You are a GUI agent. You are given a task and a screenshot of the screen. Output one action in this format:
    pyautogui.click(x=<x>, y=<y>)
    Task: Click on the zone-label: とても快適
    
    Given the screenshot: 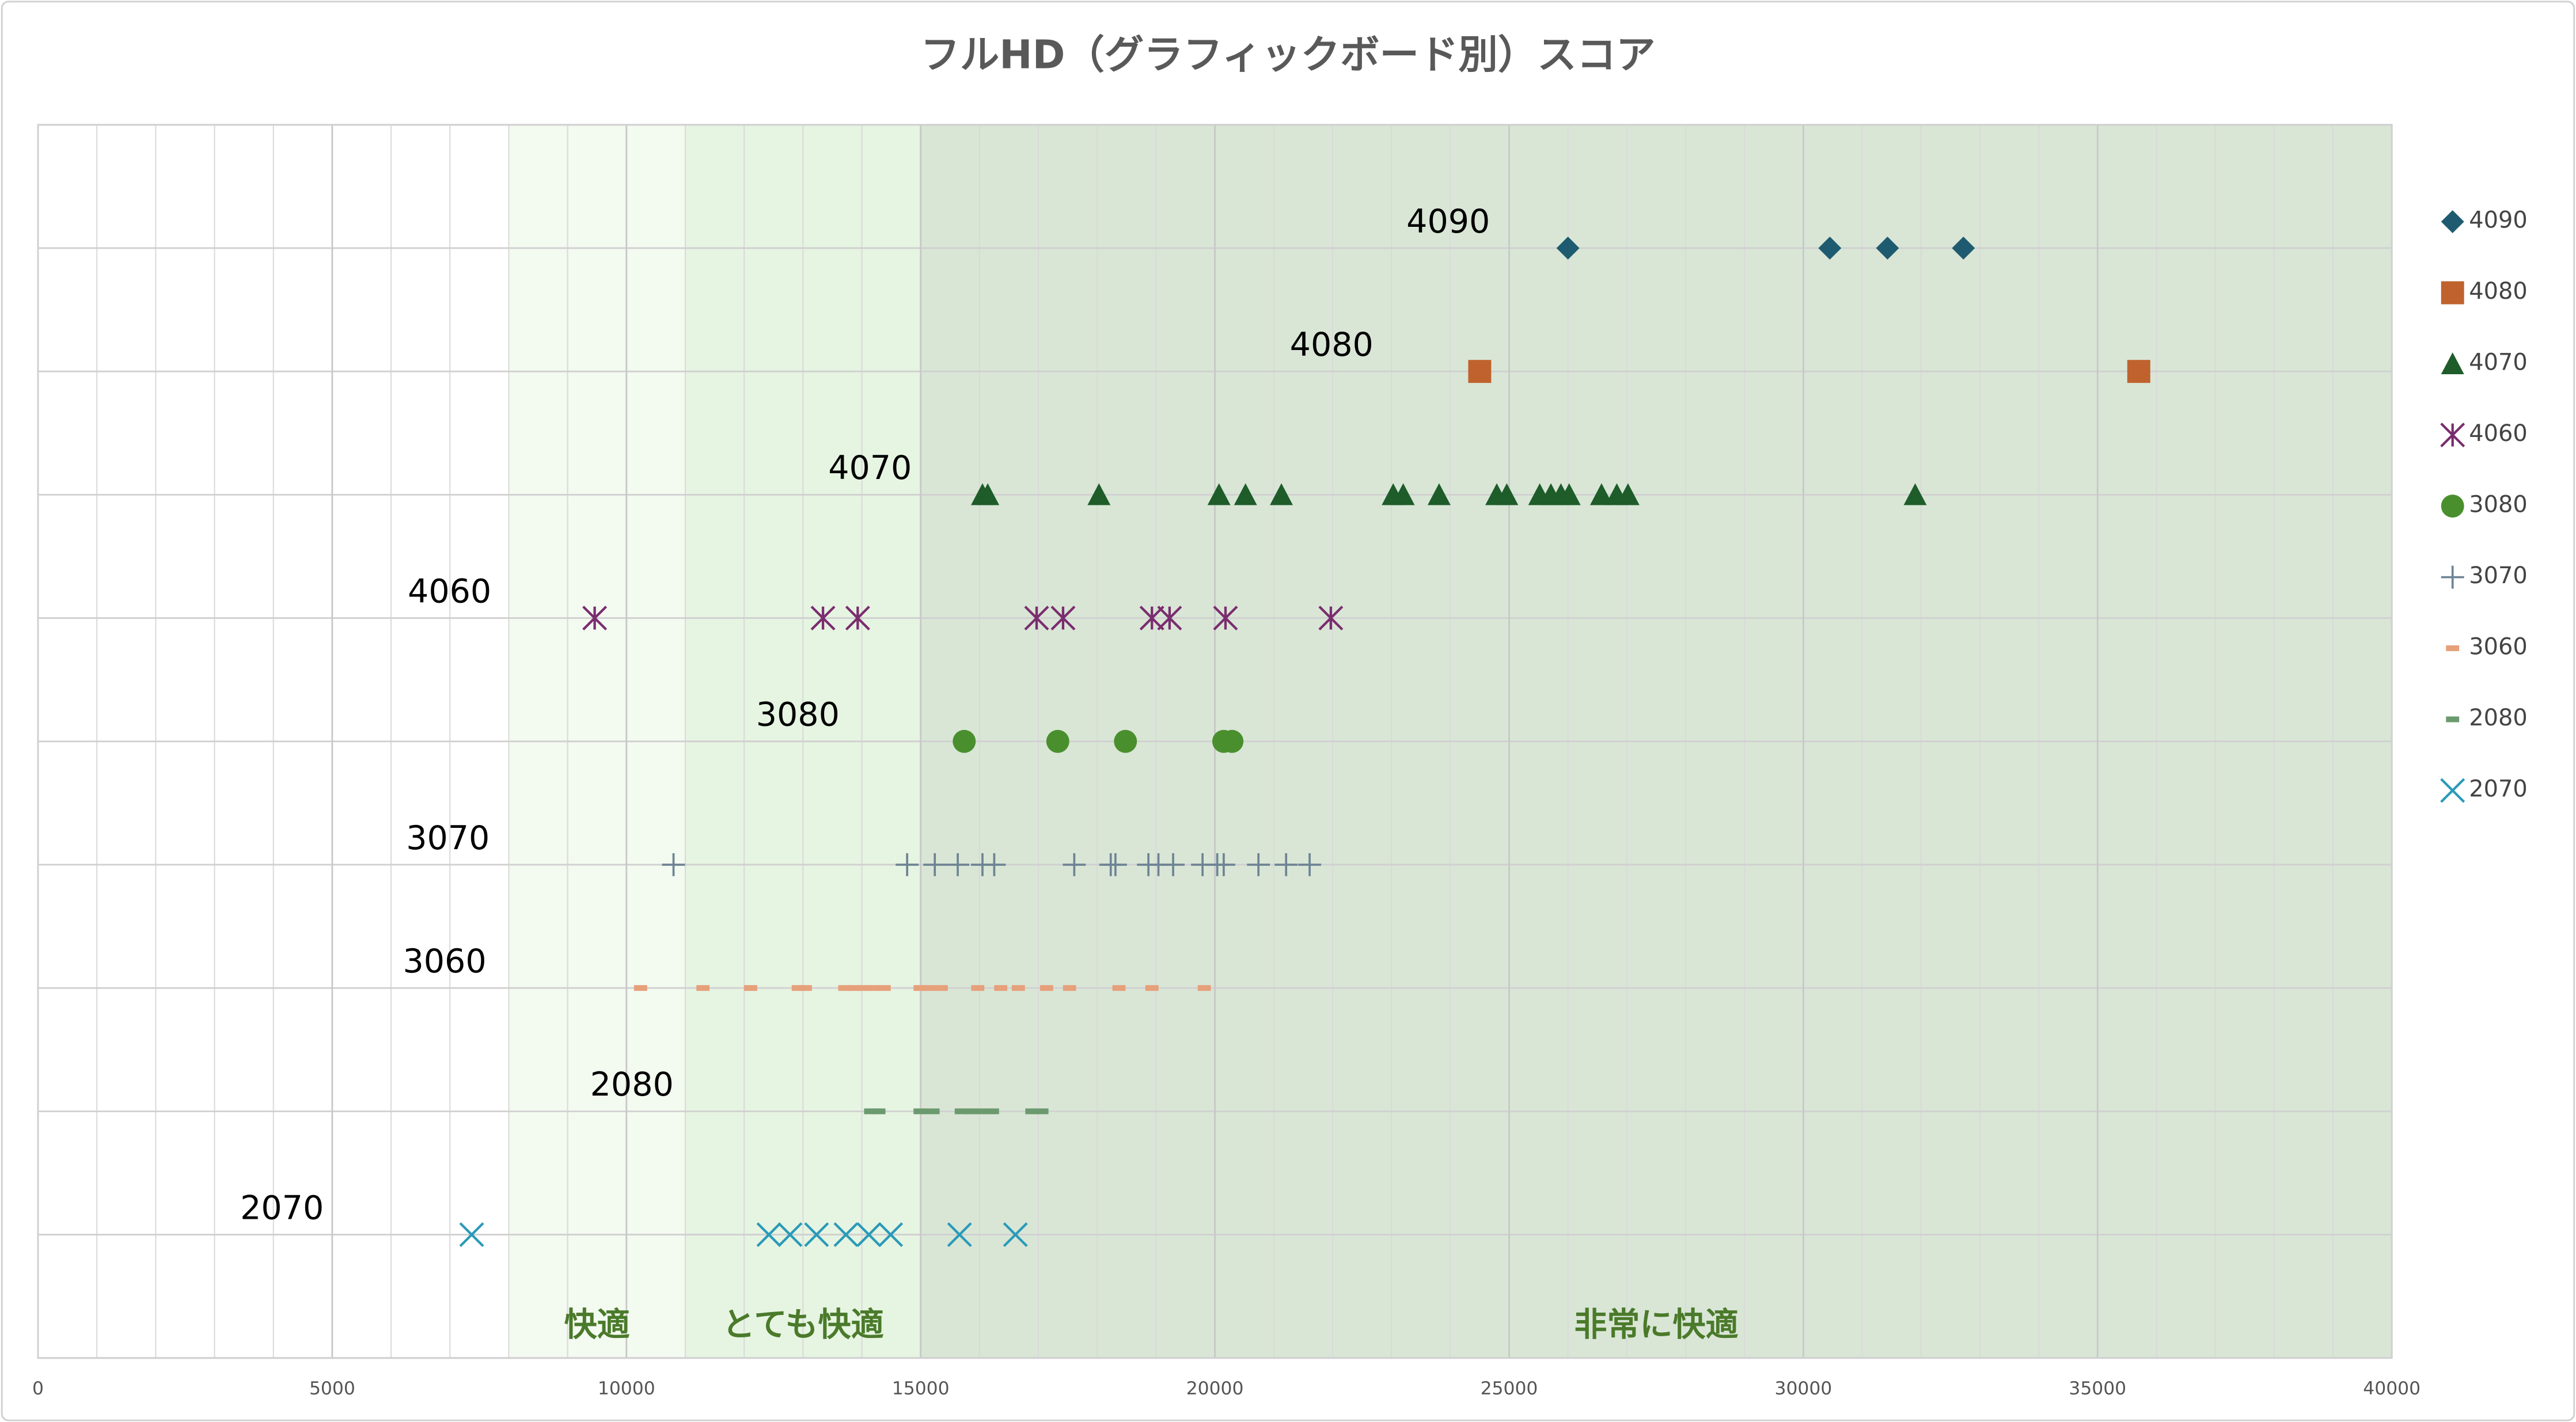 What is the action you would take?
    pyautogui.click(x=803, y=1325)
    